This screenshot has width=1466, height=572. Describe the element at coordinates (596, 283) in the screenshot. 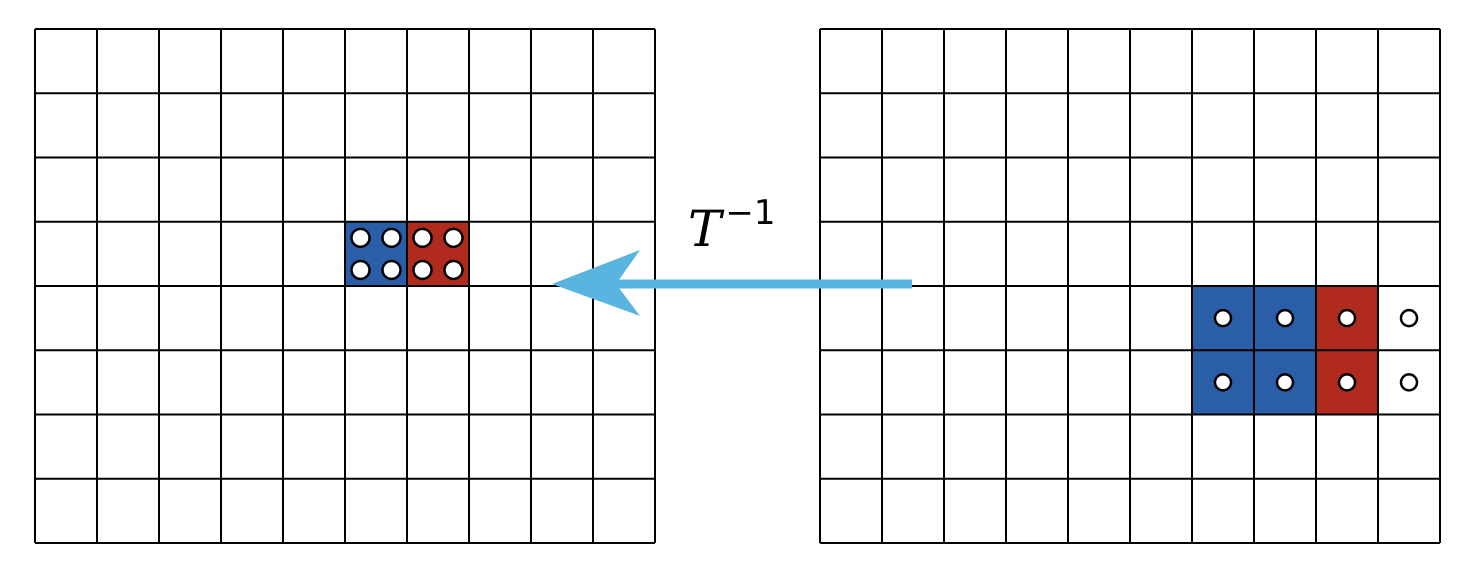

I see `arrow-head` at that location.